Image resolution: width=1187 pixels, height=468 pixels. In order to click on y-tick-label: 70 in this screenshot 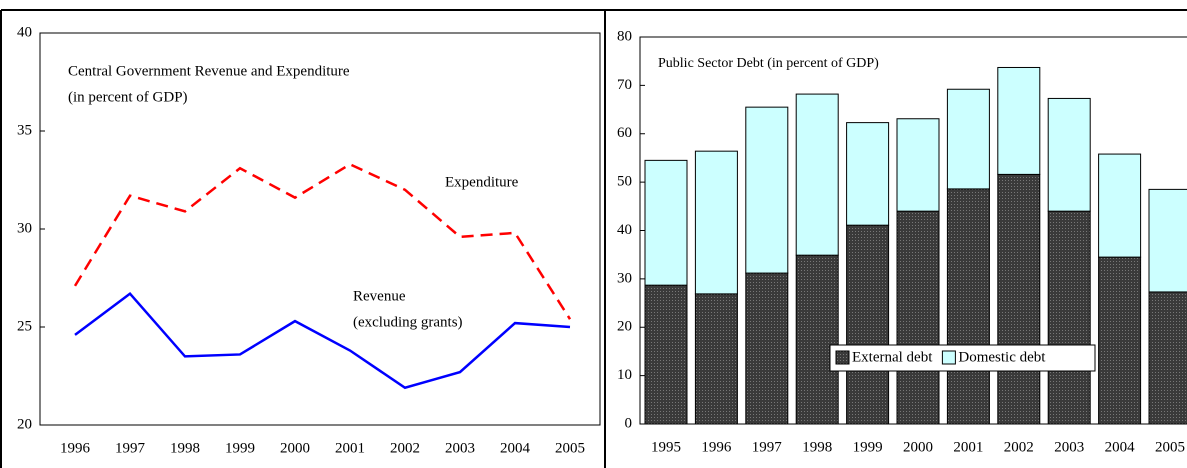, I will do `click(624, 85)`.